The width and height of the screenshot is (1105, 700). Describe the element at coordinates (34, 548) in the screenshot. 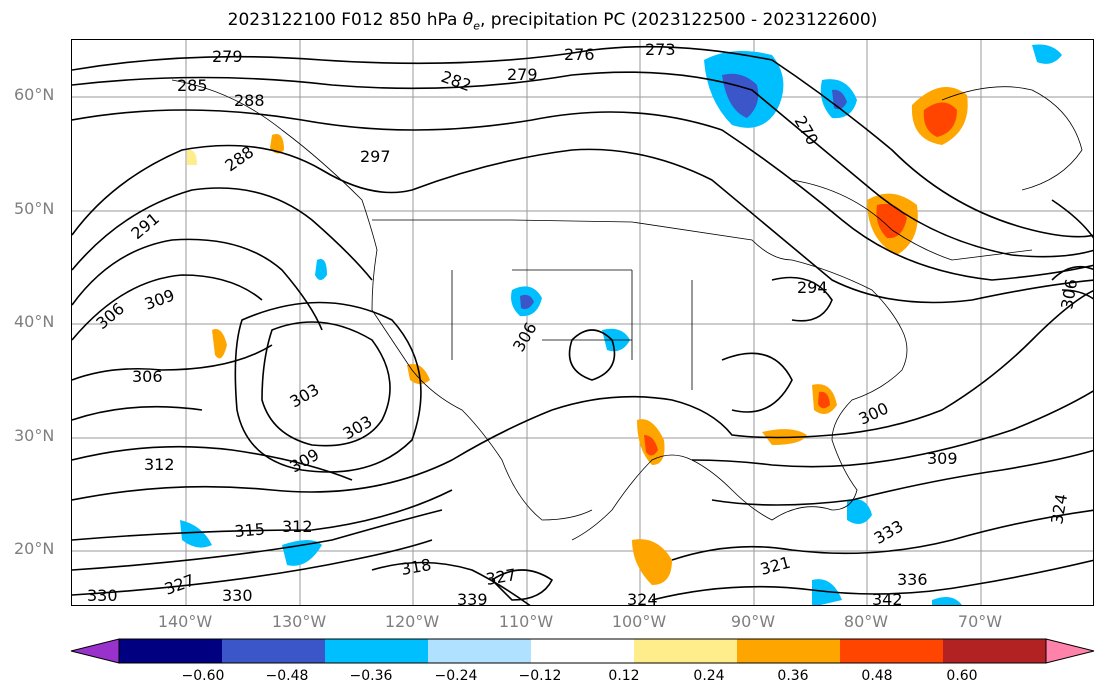

I see `lat-label-20n: 20°N` at that location.